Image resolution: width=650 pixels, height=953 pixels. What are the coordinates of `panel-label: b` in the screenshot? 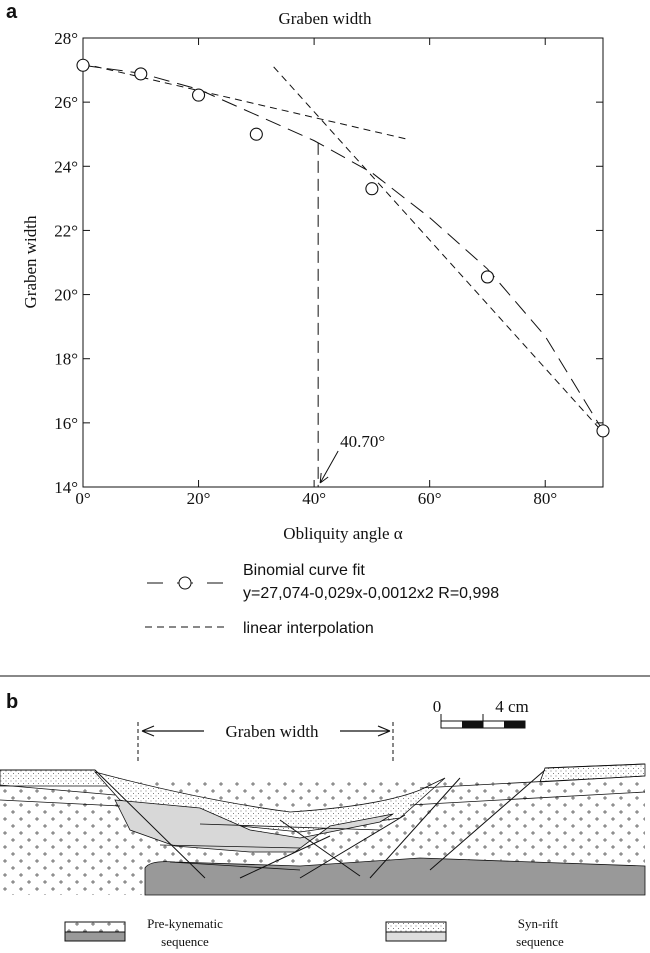 It's located at (12, 702).